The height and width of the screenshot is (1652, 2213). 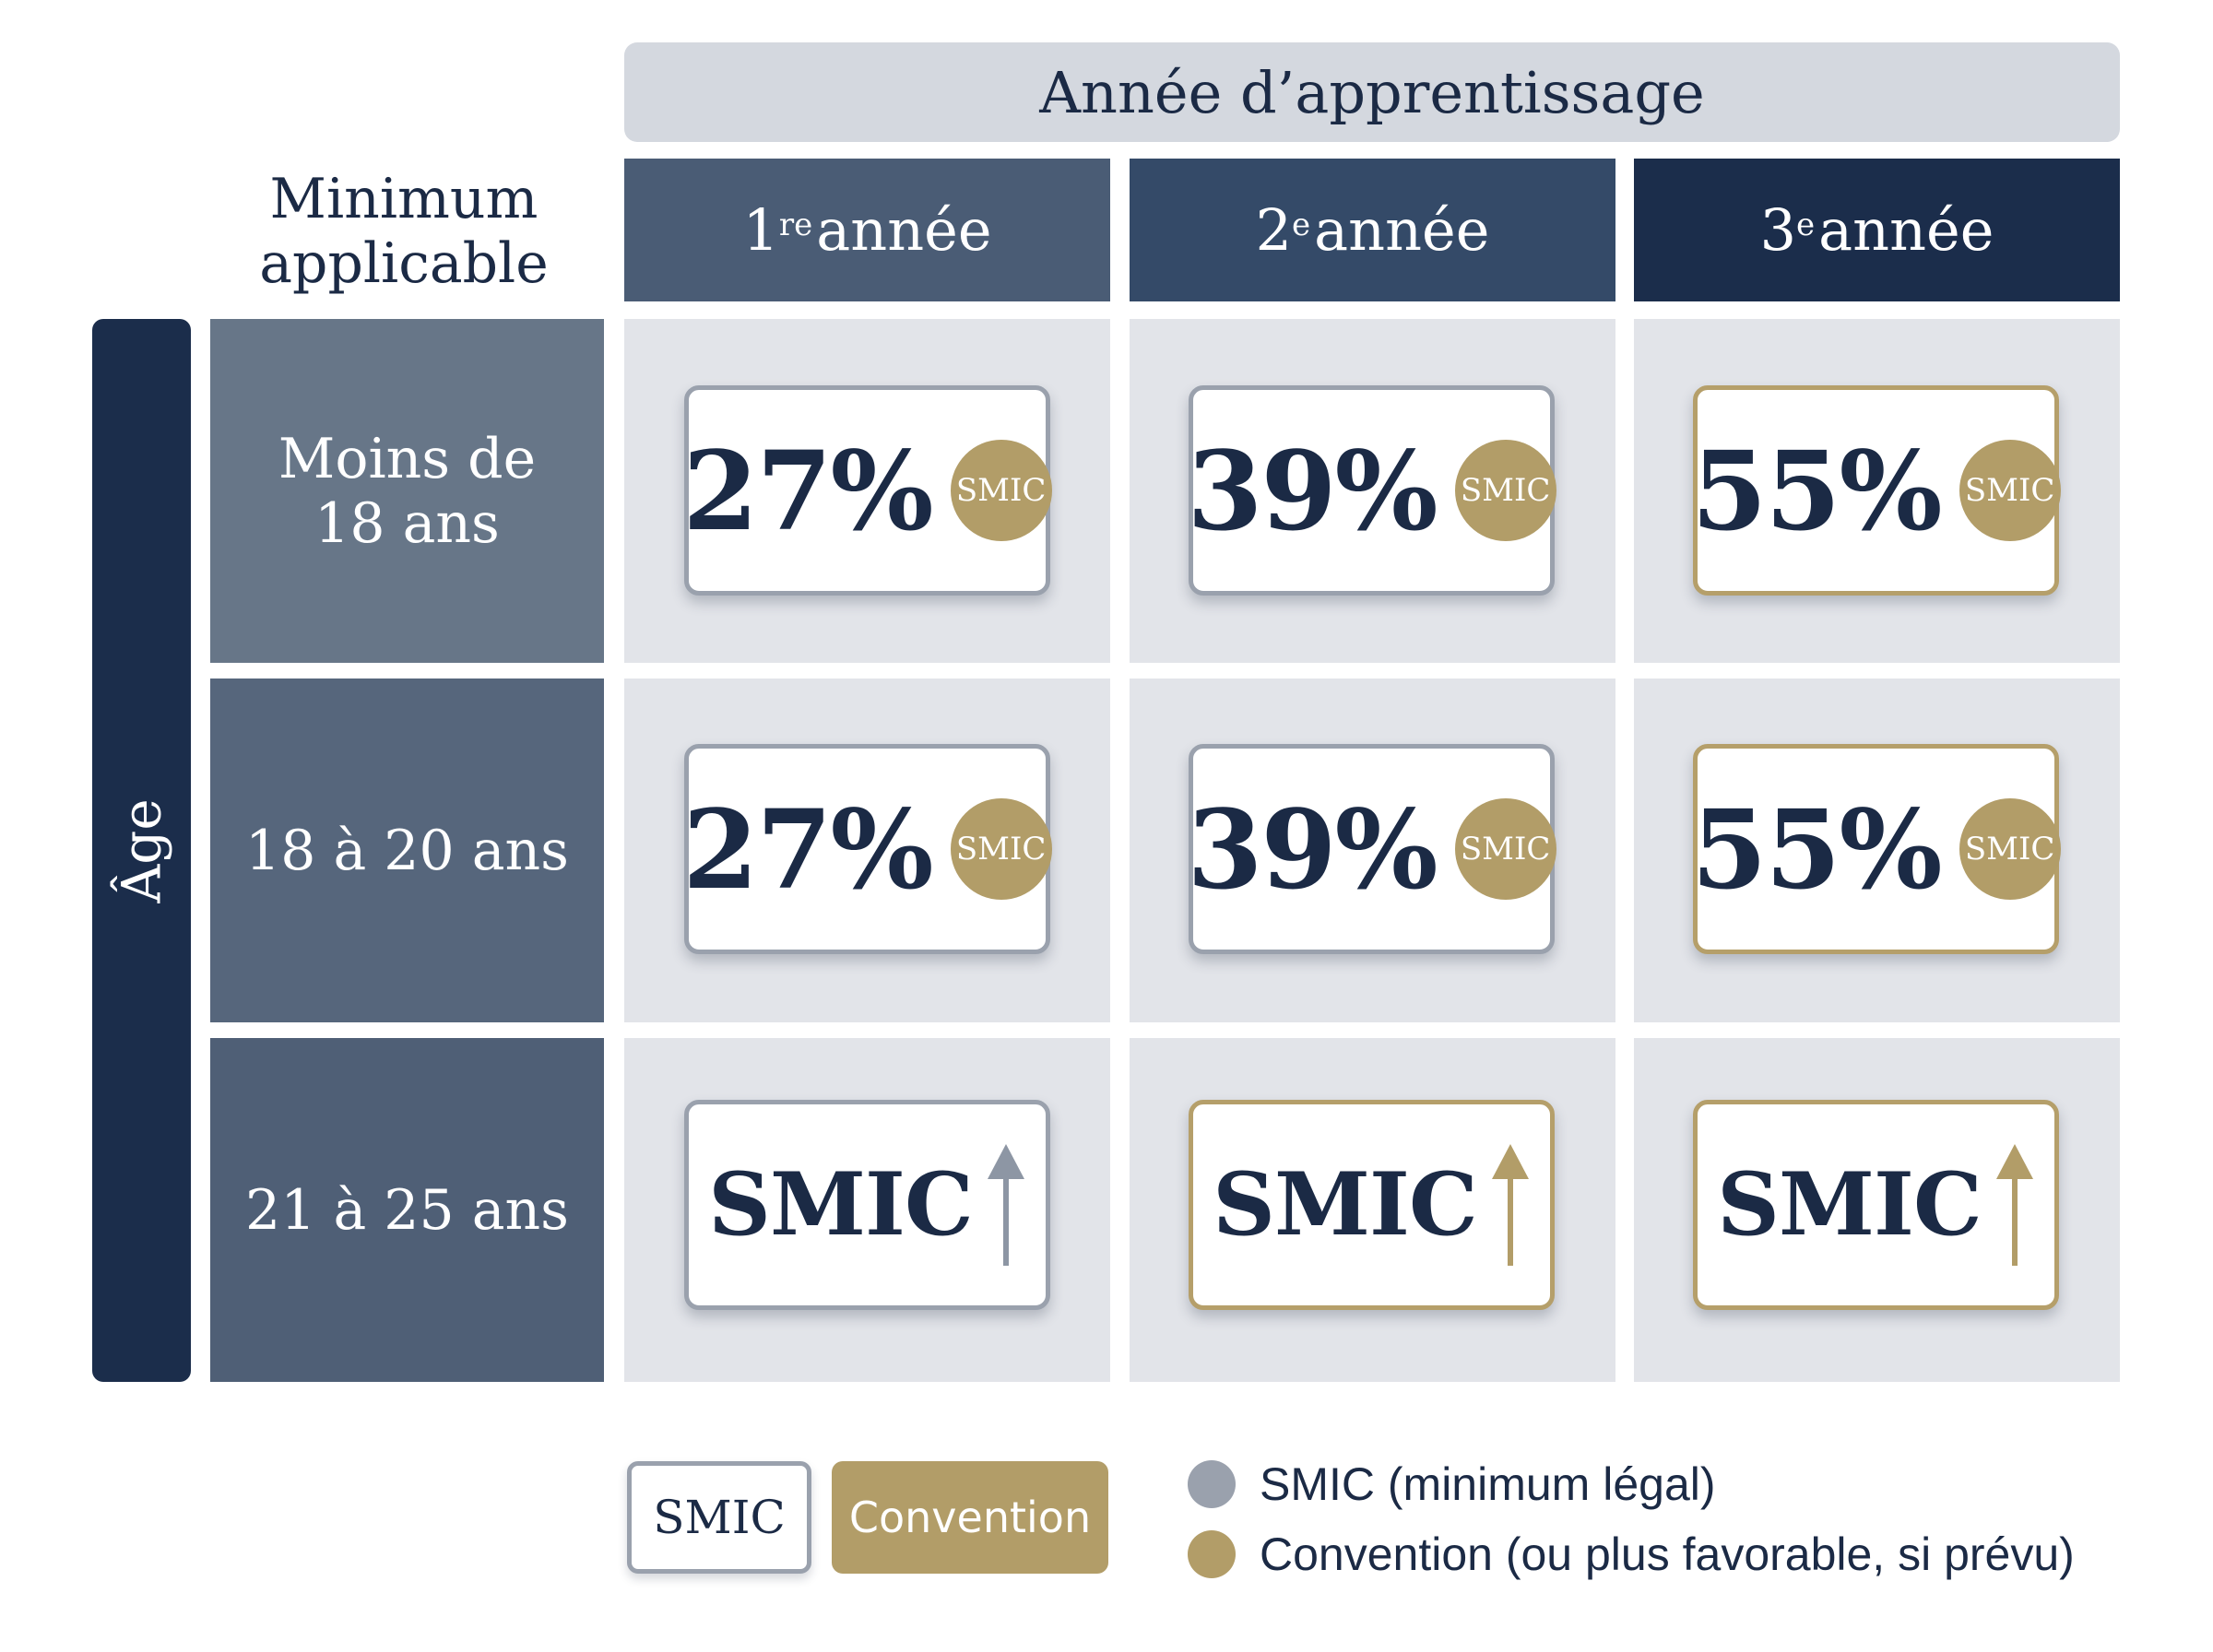 What do you see at coordinates (403, 199) in the screenshot?
I see `corner-title-line1: Minimum` at bounding box center [403, 199].